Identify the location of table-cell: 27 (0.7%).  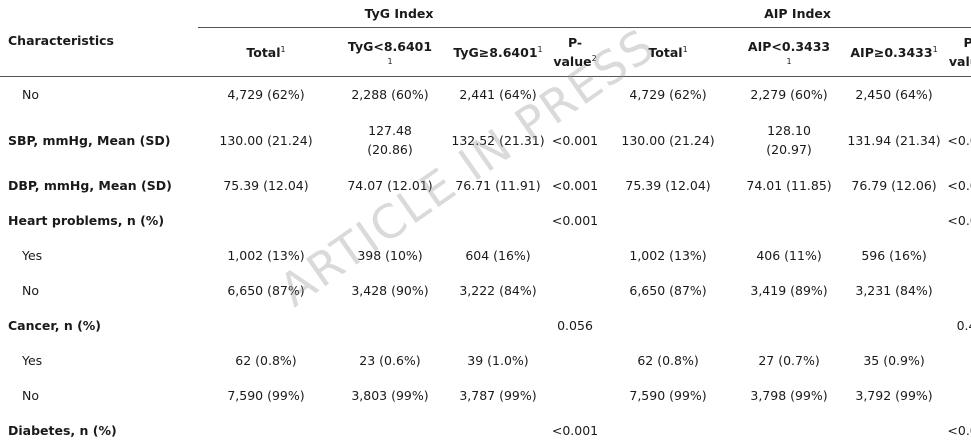
(789, 360).